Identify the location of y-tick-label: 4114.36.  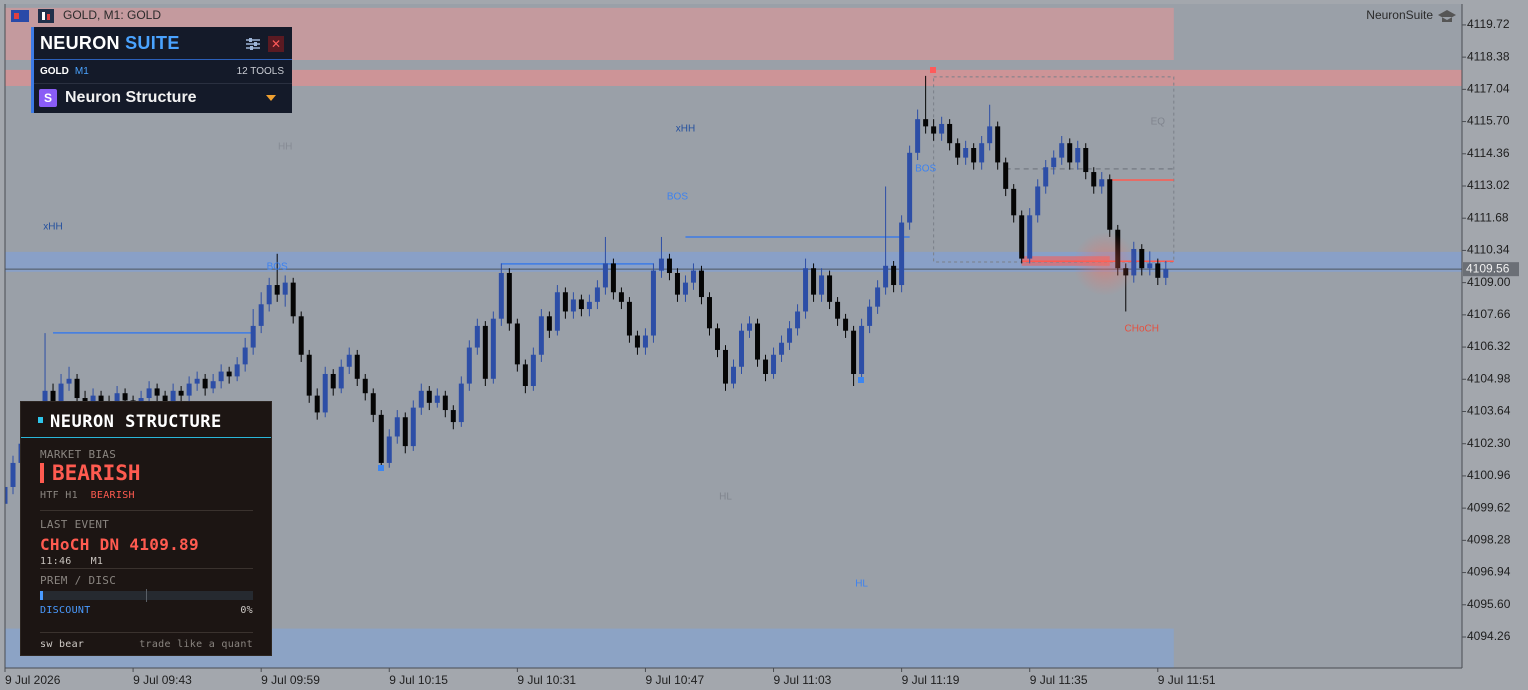
(1488, 153).